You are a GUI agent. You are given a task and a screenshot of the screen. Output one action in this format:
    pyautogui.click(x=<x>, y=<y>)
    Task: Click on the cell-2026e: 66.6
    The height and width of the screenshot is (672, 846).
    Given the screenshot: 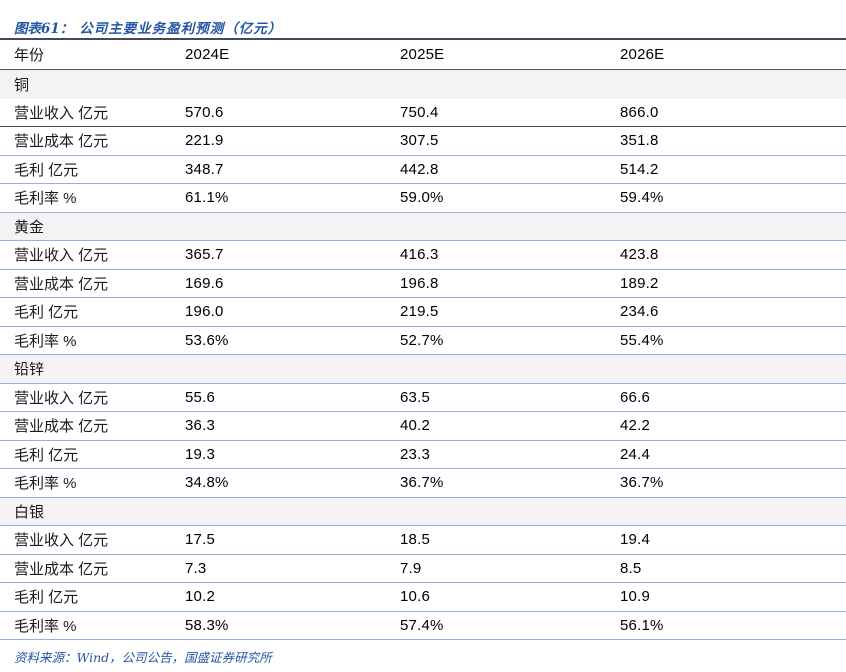 What is the action you would take?
    pyautogui.click(x=635, y=397)
    